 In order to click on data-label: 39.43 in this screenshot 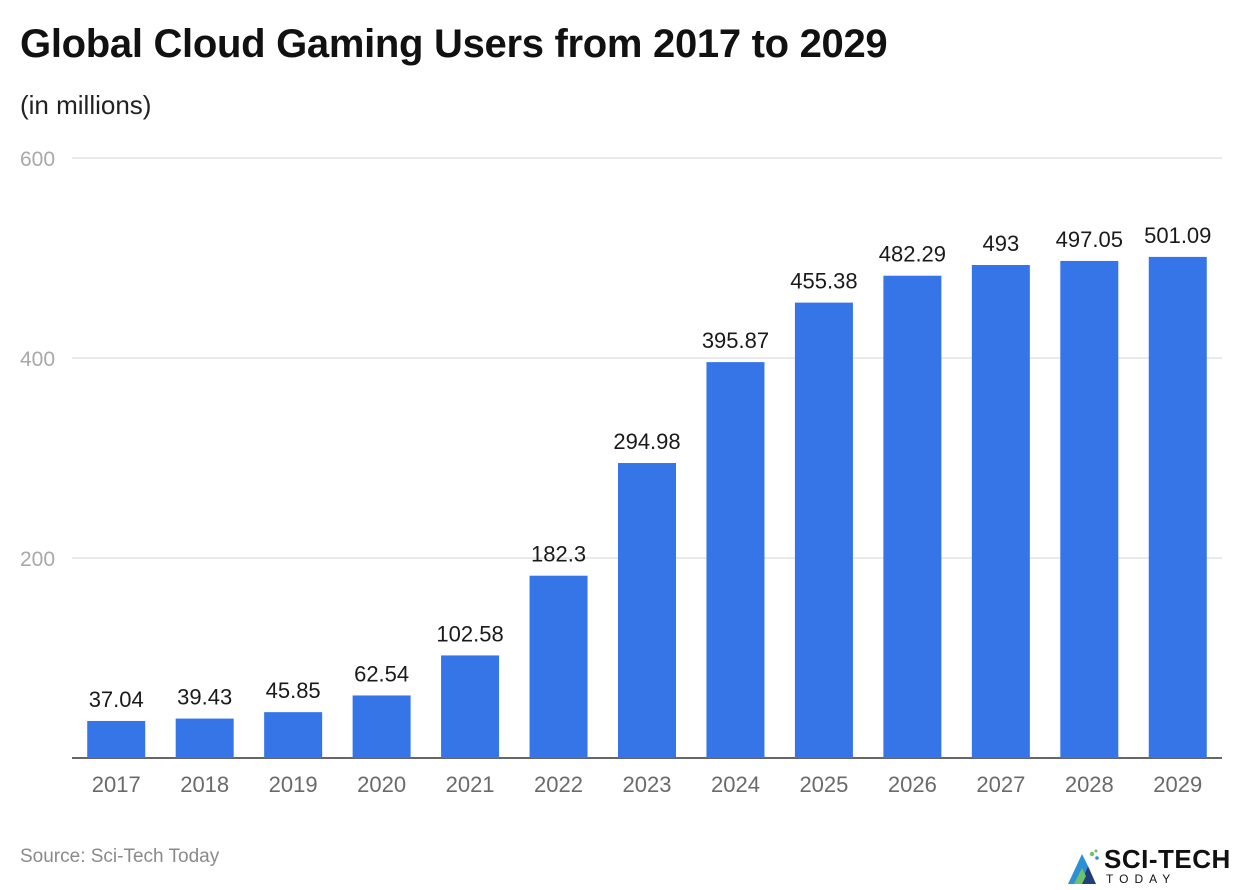, I will do `click(204, 697)`.